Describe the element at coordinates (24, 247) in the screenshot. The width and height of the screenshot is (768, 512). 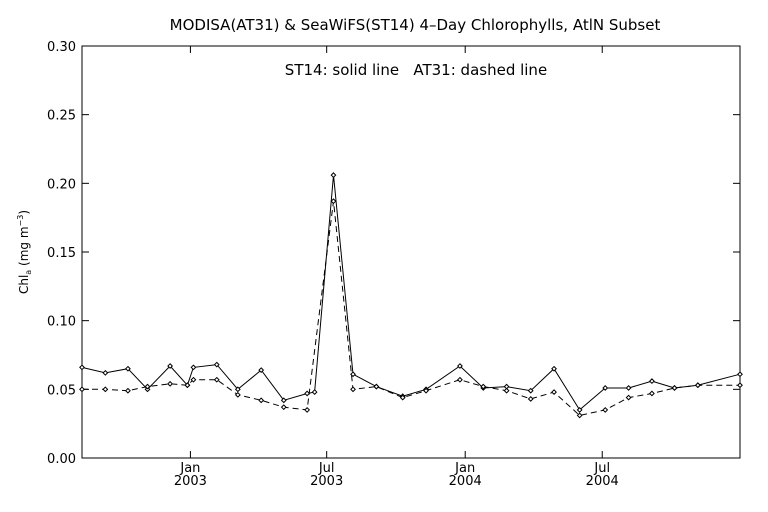
I see `y-axis-label-unit: (mg m` at that location.